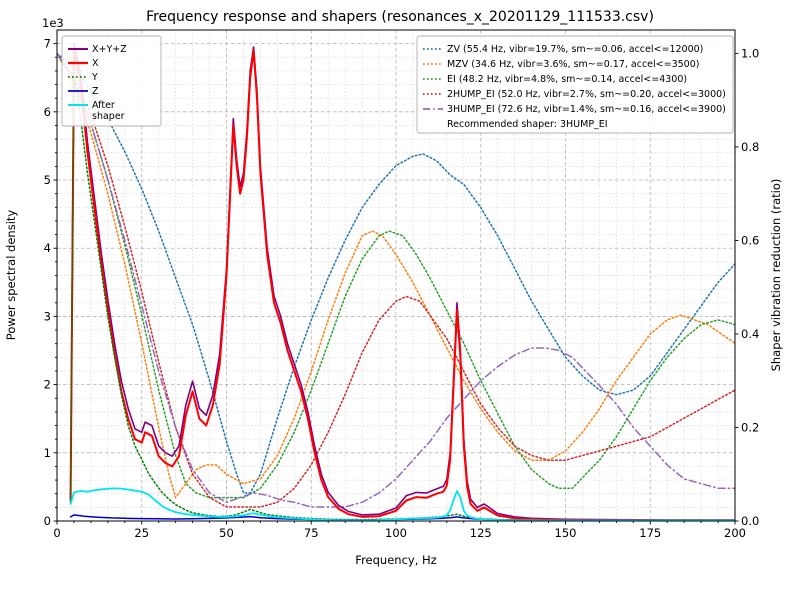 The height and width of the screenshot is (604, 800). Describe the element at coordinates (109, 49) in the screenshot. I see `legend-label-x-plus-y-plus-z: X+Y+Z` at that location.